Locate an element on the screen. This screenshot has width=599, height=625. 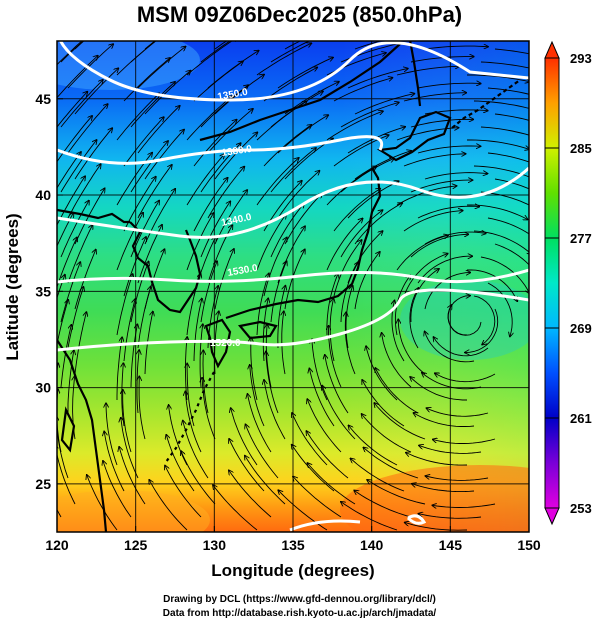
colorbar-tick-label: 293 is located at coordinates (581, 58).